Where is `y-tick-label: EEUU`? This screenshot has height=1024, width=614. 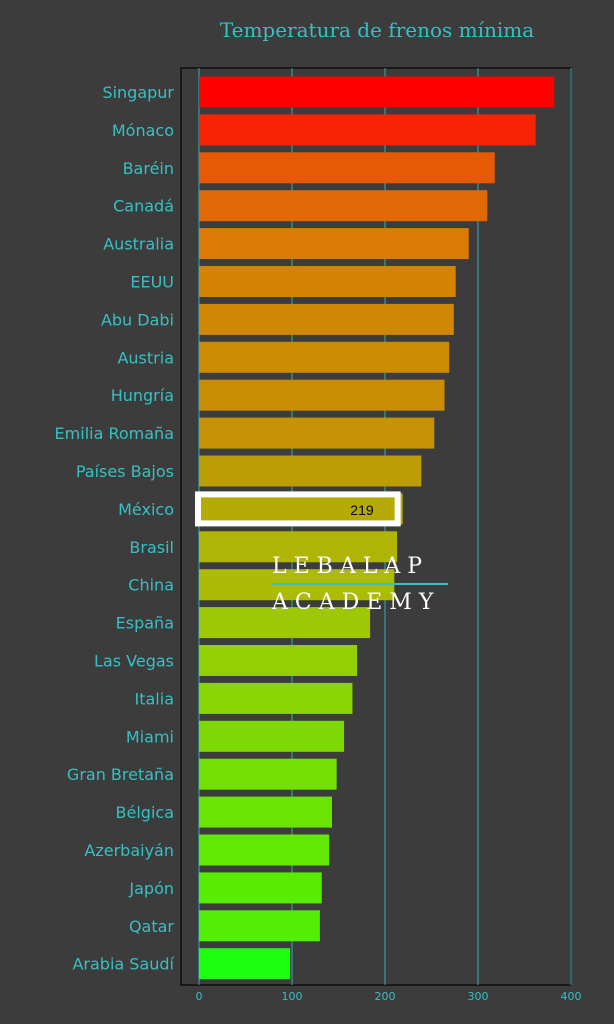
y-tick-label: EEUU is located at coordinates (152, 282).